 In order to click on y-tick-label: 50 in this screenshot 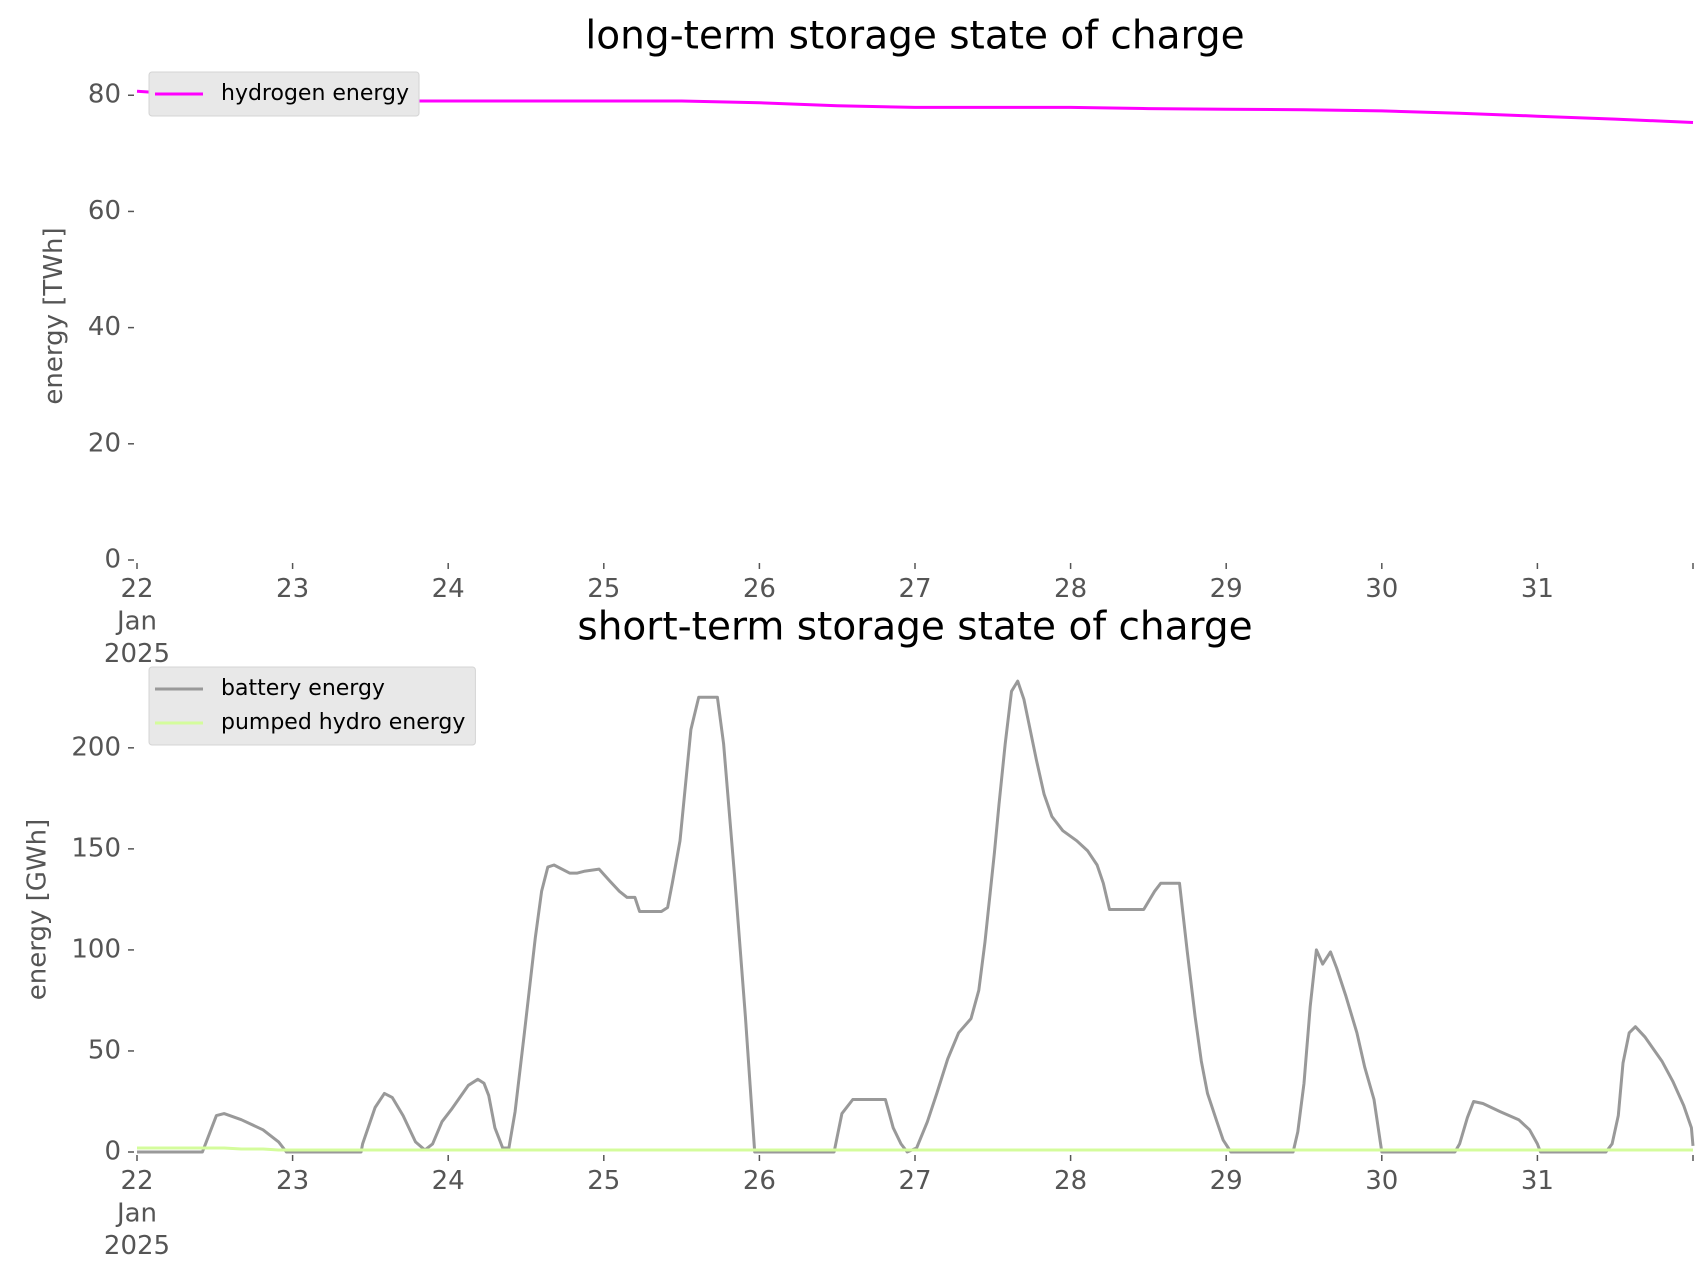, I will do `click(104, 1050)`.